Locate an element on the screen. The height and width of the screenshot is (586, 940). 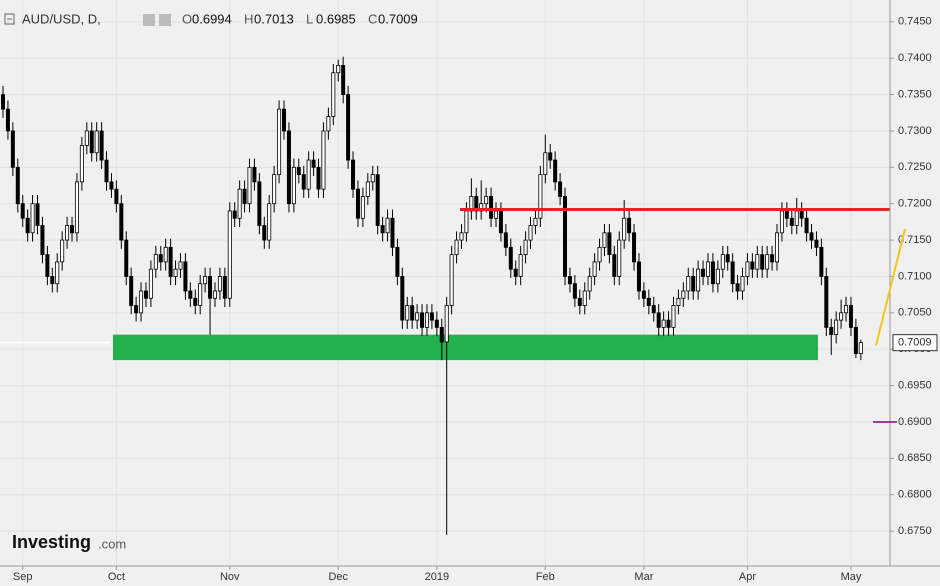
y-tick-label: 0.7250 is located at coordinates (915, 167).